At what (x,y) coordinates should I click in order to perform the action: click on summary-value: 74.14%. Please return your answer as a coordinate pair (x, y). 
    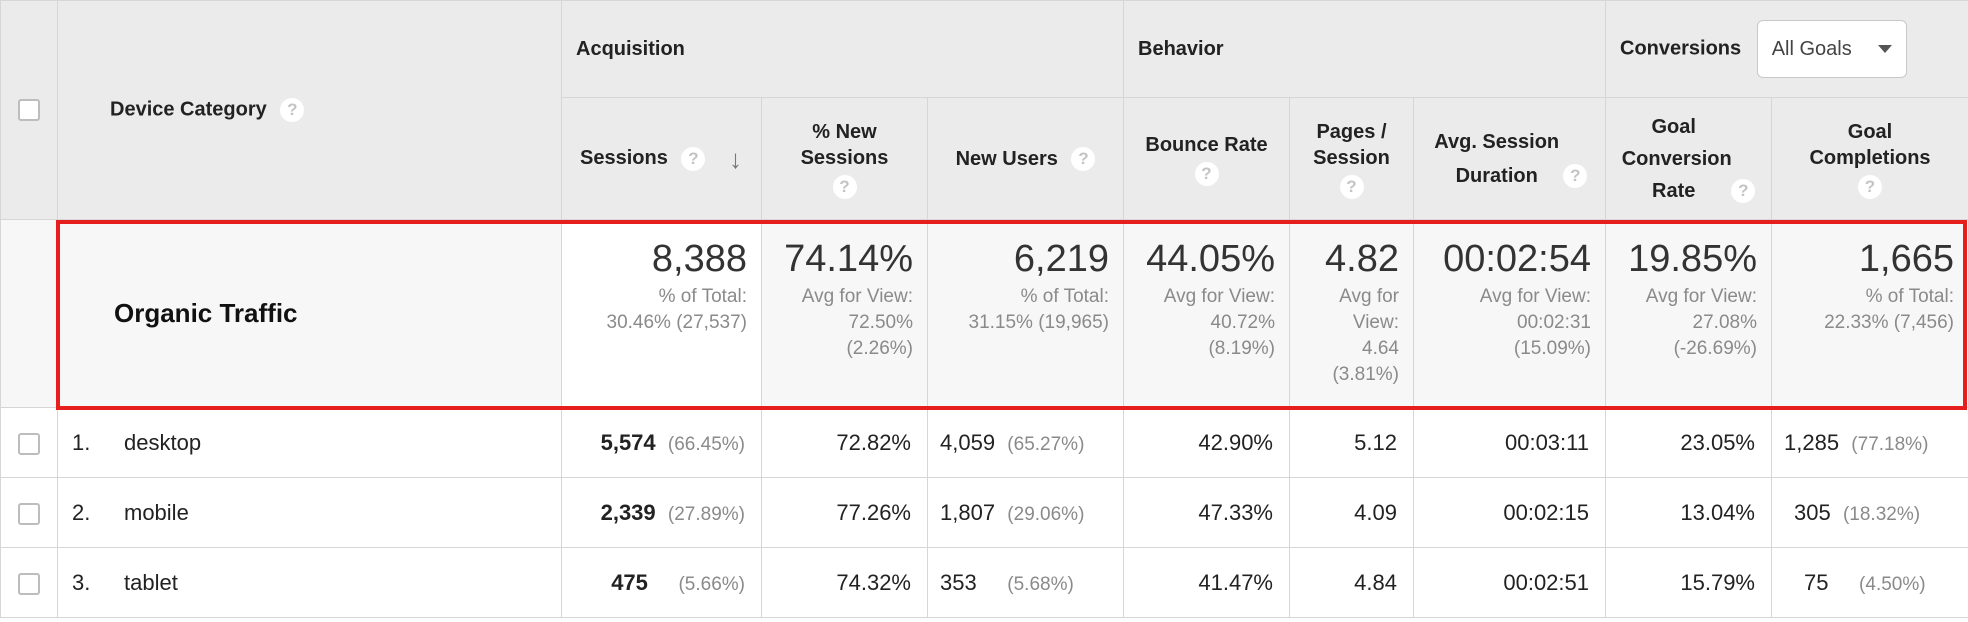
    Looking at the image, I should click on (848, 259).